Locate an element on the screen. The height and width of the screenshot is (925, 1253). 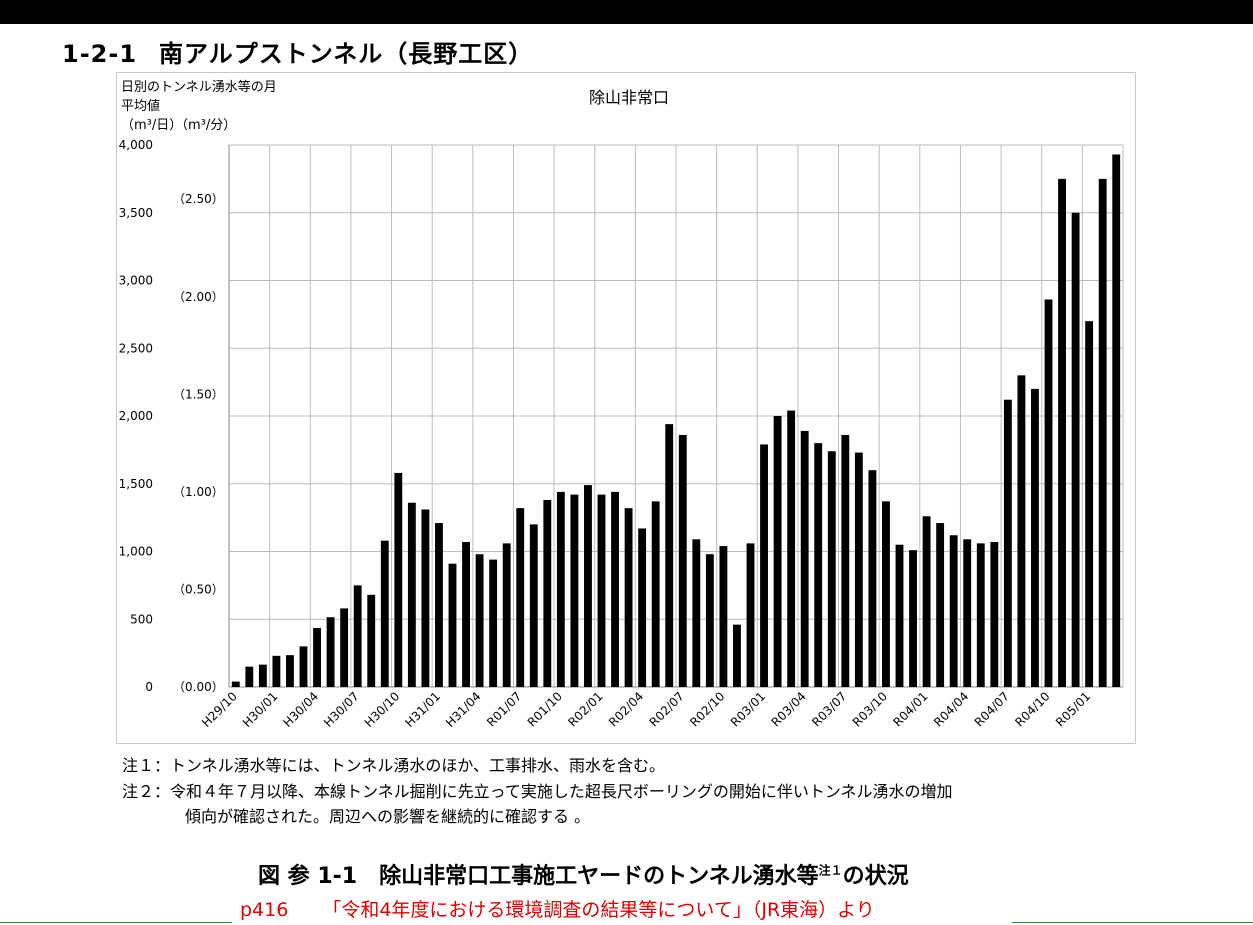
y-tick-label-secondary: （0.00） is located at coordinates (198, 687).